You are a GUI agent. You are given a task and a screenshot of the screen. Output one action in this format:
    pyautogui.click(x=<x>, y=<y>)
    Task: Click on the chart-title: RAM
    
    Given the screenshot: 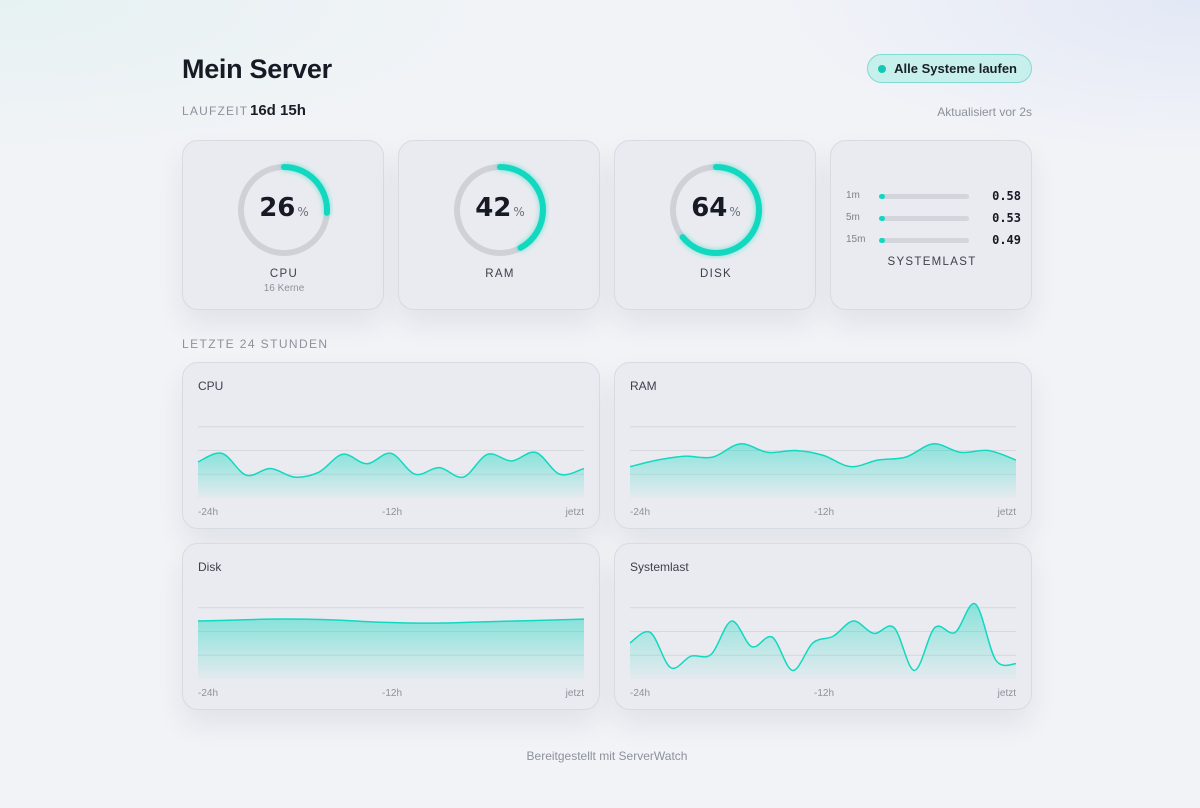 What is the action you would take?
    pyautogui.click(x=643, y=386)
    